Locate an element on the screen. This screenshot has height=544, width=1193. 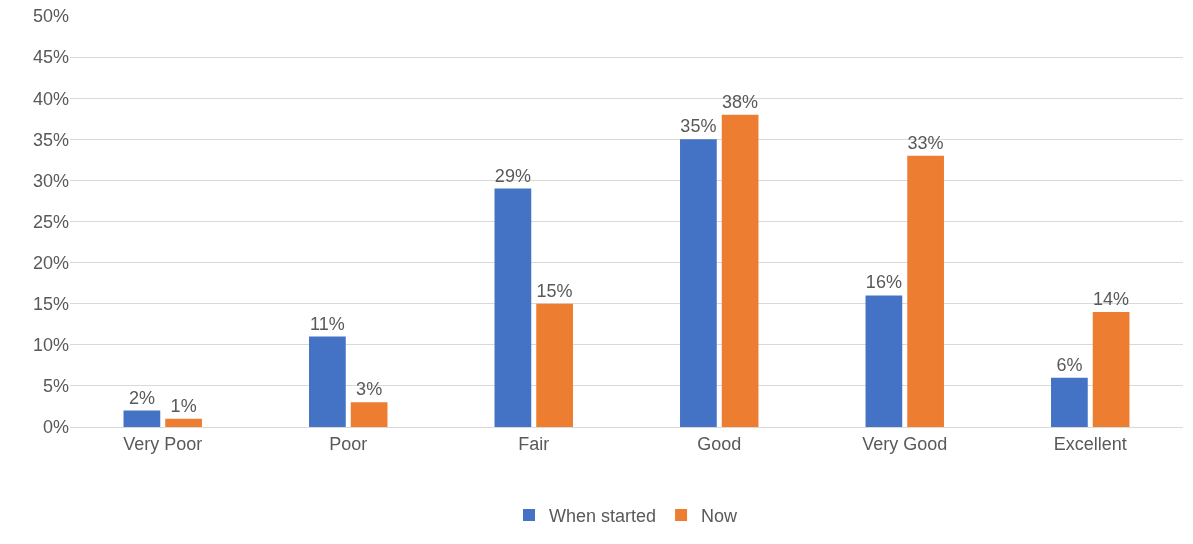
x-tick-label: Fair is located at coordinates (534, 443).